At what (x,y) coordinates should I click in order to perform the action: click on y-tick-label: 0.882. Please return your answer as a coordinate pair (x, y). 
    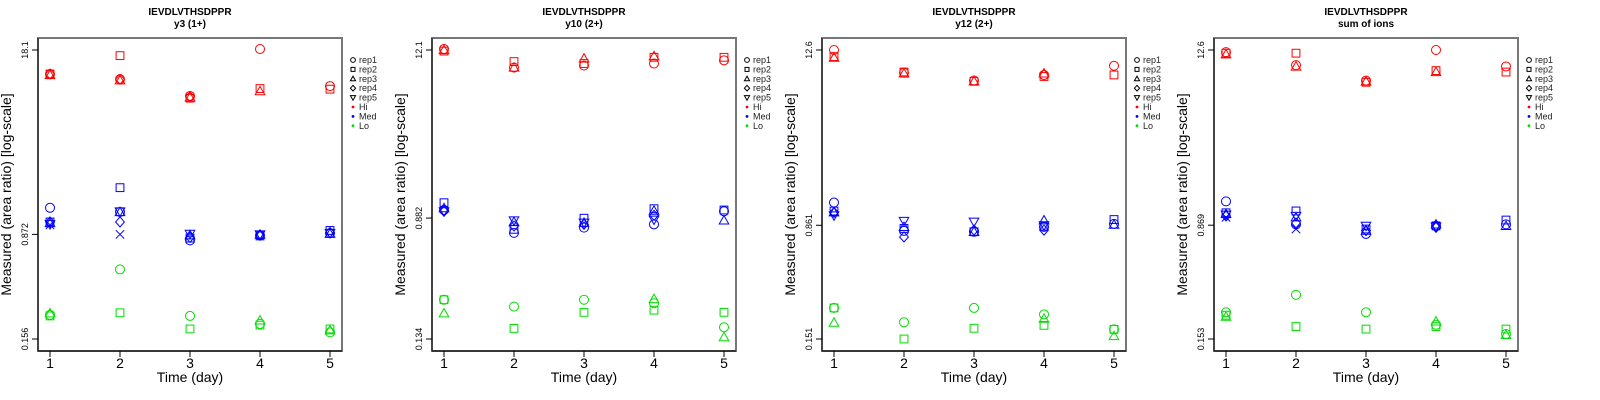
    Looking at the image, I should click on (419, 218).